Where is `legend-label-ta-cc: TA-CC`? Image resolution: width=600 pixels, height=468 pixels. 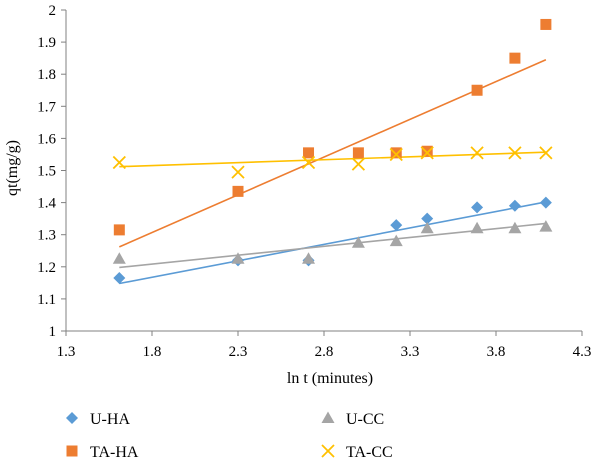 legend-label-ta-cc: TA-CC is located at coordinates (369, 452).